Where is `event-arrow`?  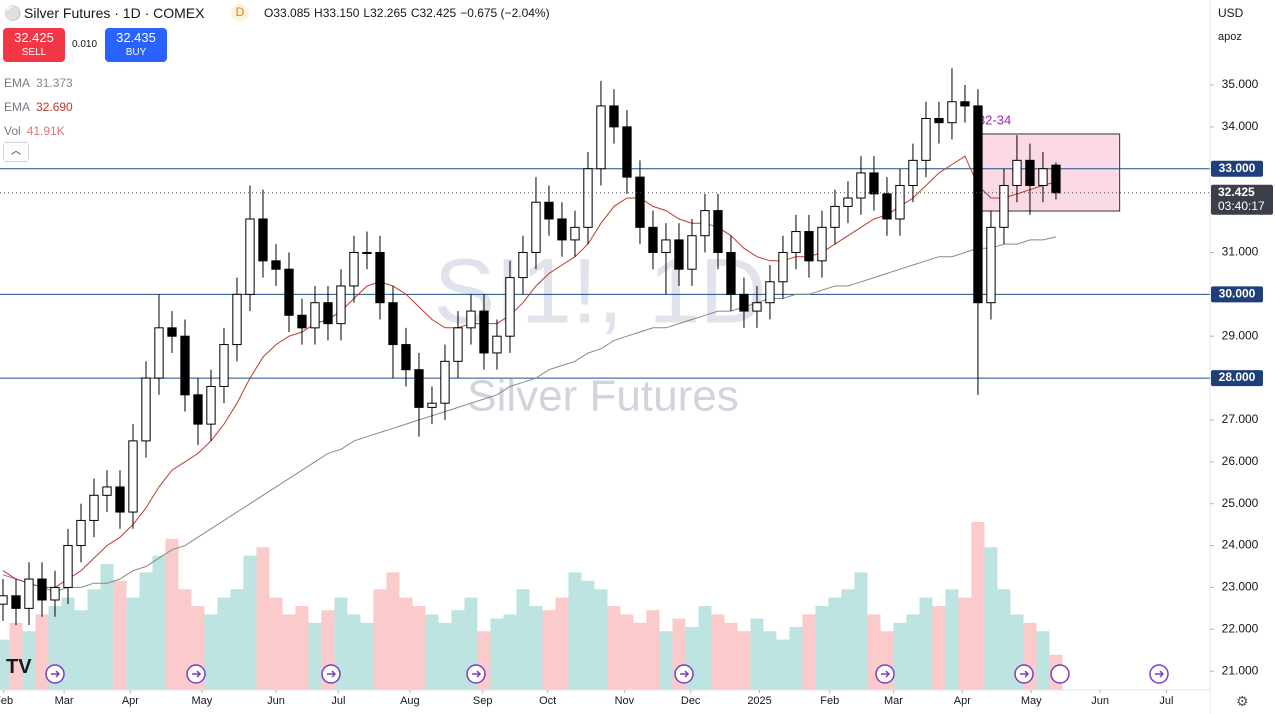
event-arrow is located at coordinates (1025, 674).